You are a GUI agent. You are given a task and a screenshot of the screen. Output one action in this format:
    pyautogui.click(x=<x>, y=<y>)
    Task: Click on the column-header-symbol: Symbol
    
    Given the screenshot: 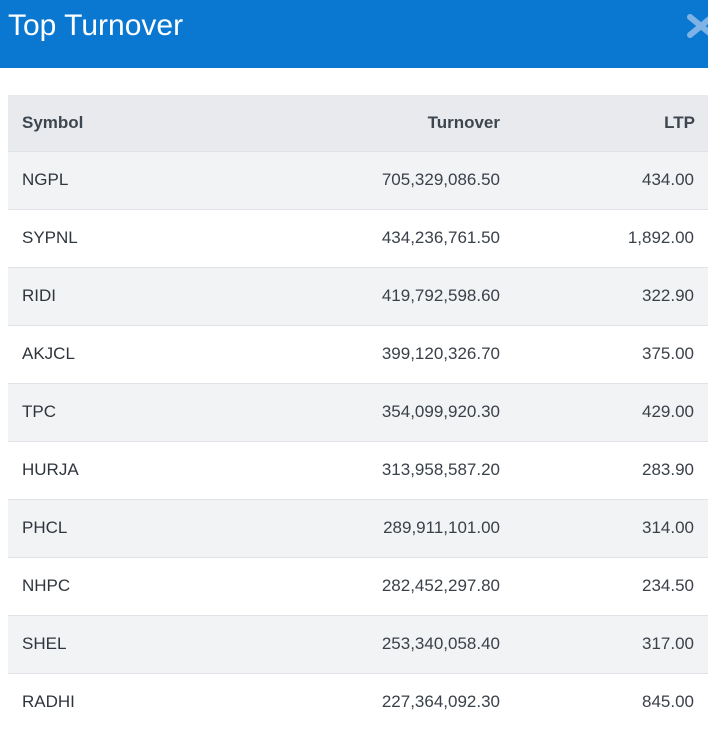 What is the action you would take?
    pyautogui.click(x=53, y=122)
    